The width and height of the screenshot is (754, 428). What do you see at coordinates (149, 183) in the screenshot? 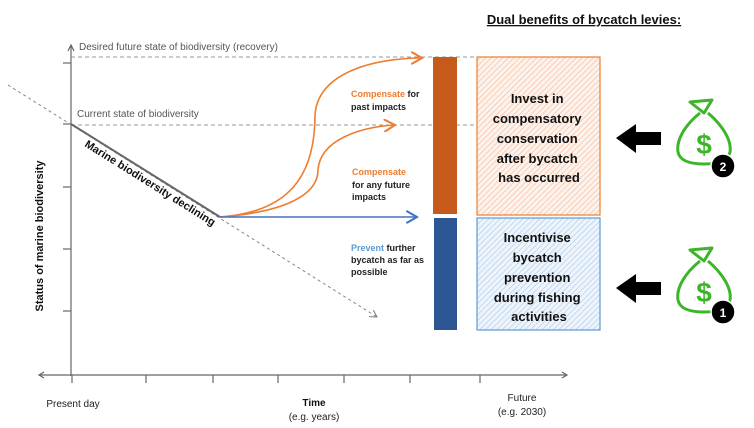
I see `trend-label: Marine biodiversity declining` at bounding box center [149, 183].